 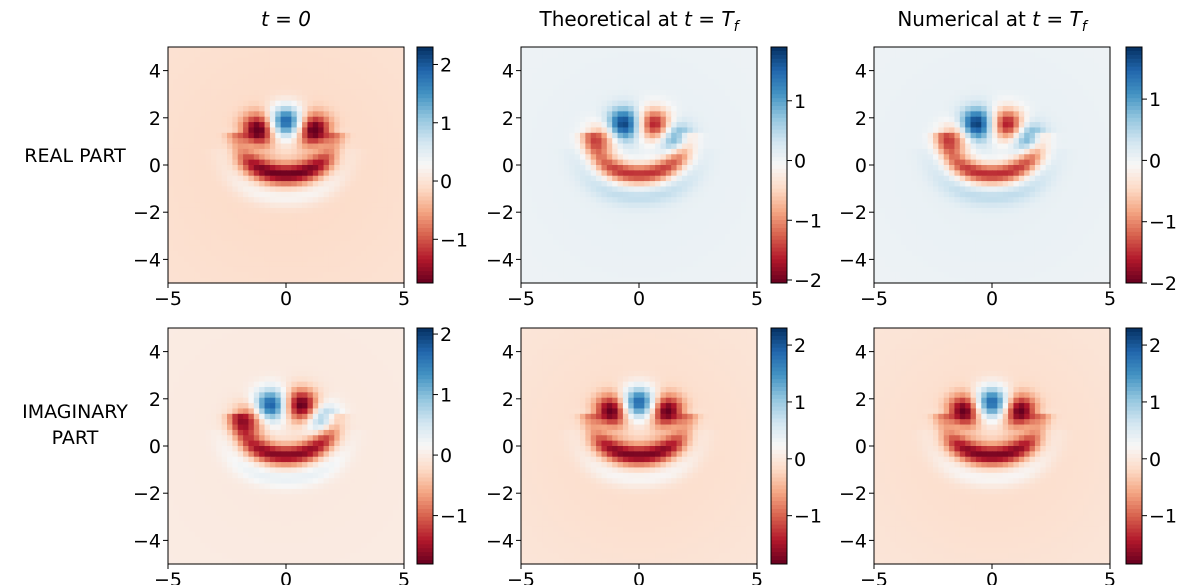 I want to click on y-tick-label: 0, so click(x=155, y=166).